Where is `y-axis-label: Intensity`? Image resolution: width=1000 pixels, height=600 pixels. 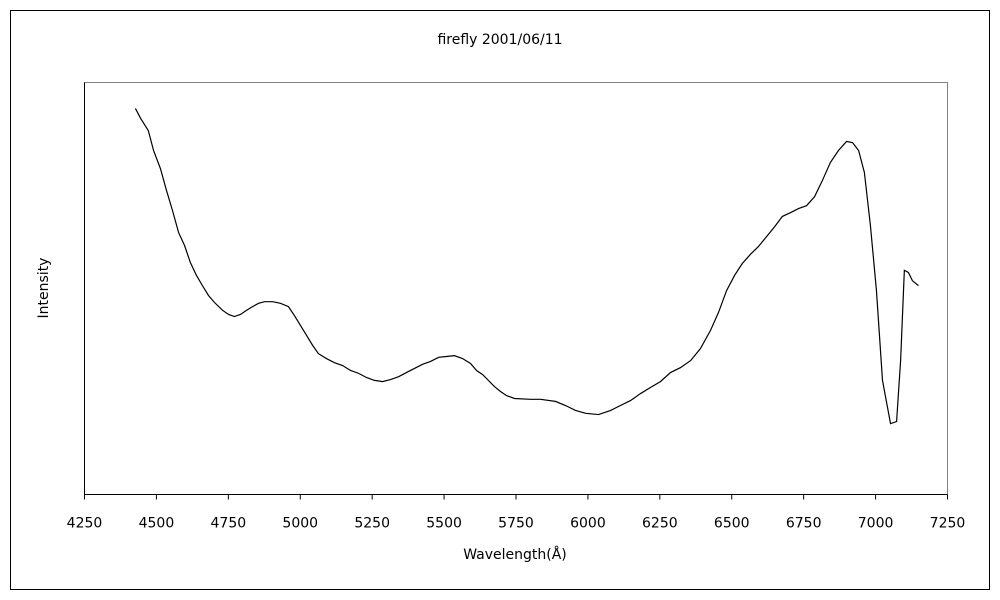 y-axis-label: Intensity is located at coordinates (44, 288).